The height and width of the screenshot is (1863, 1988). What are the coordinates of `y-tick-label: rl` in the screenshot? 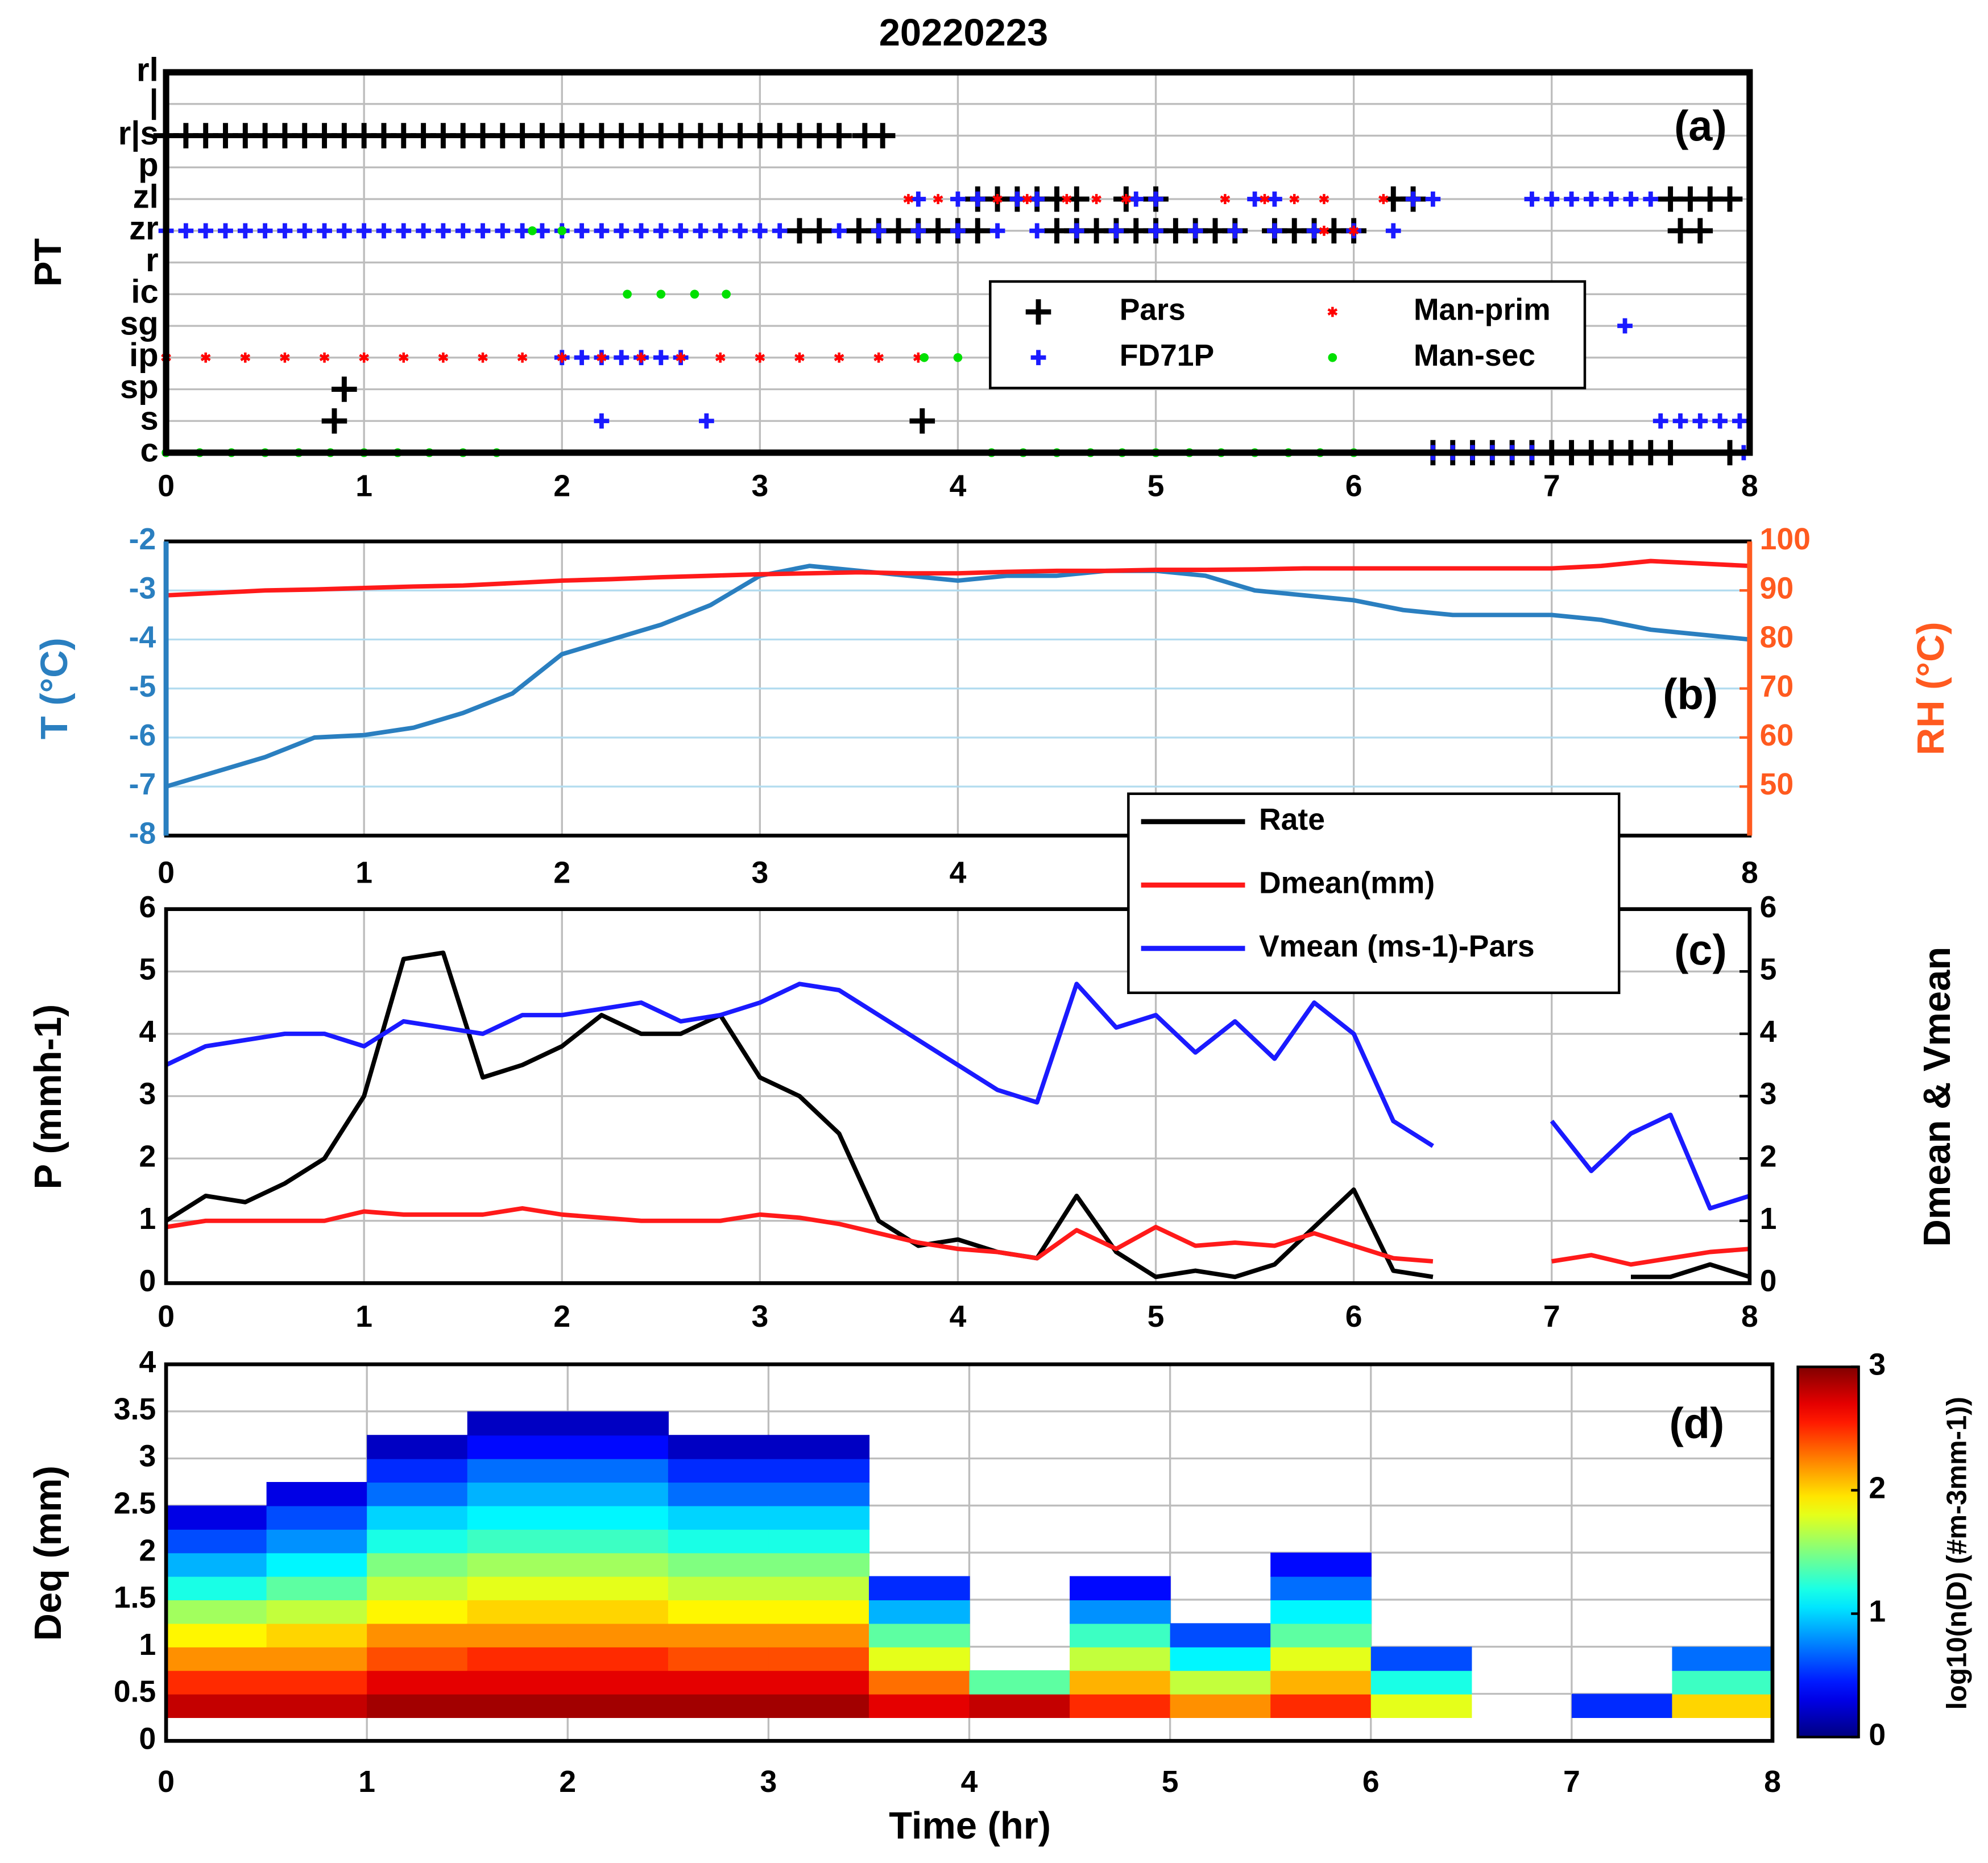 It's located at (147, 70).